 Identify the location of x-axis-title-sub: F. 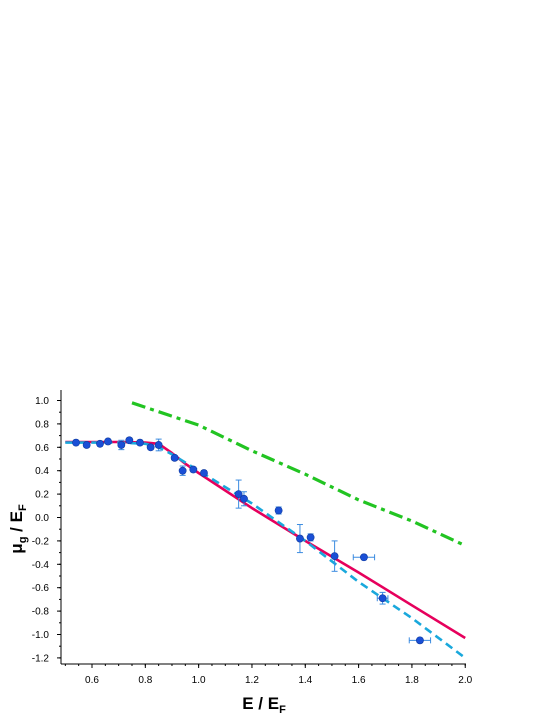
(282, 710).